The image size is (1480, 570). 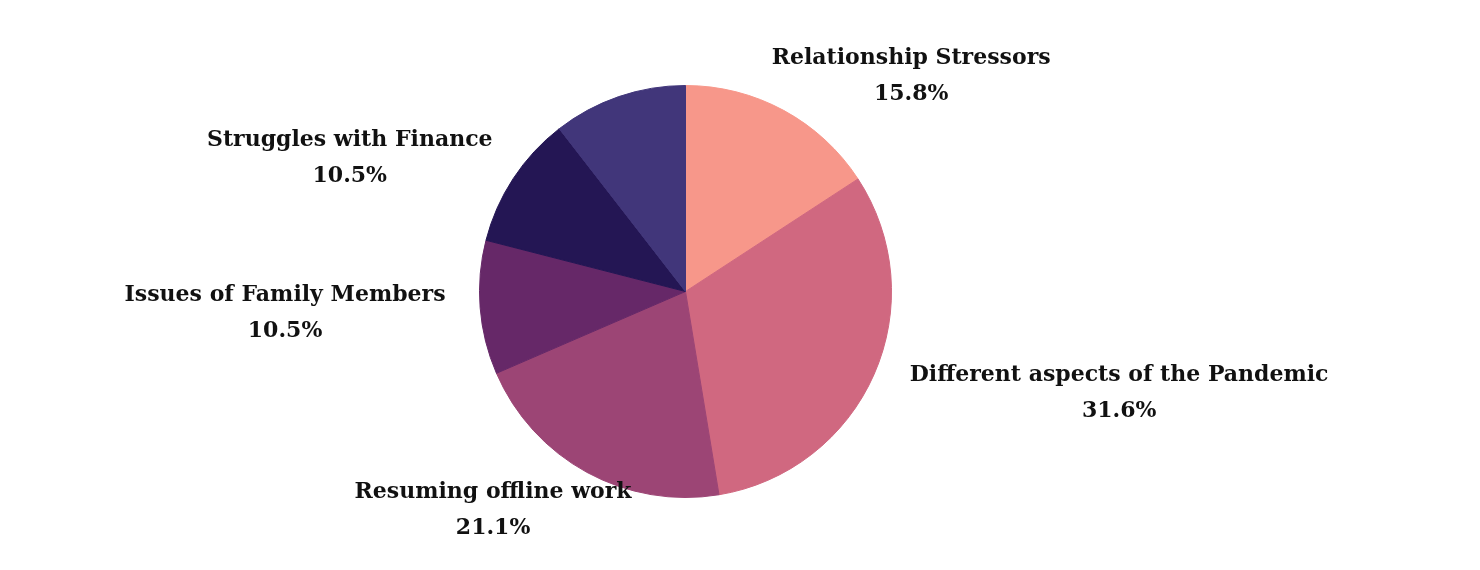 What do you see at coordinates (285, 292) in the screenshot?
I see `slice-label: Issues of Family Members` at bounding box center [285, 292].